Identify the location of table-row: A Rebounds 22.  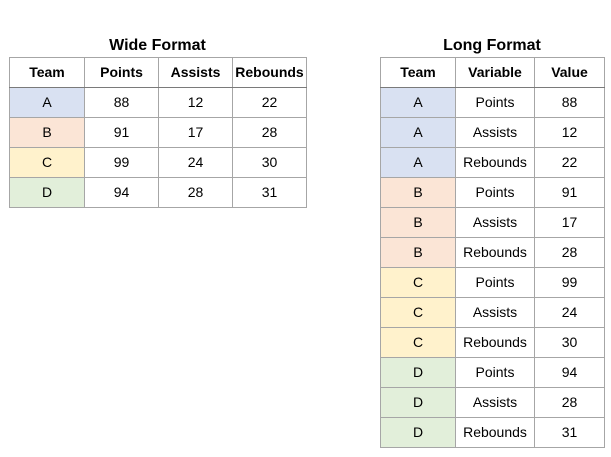
(492, 162).